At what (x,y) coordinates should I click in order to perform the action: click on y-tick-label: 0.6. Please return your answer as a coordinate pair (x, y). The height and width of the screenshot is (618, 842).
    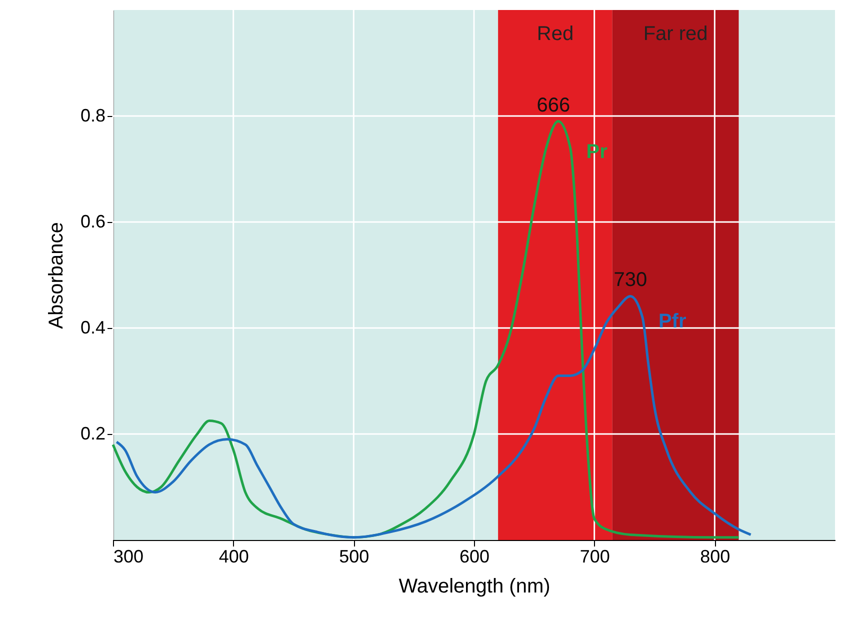
    Looking at the image, I should click on (93, 222).